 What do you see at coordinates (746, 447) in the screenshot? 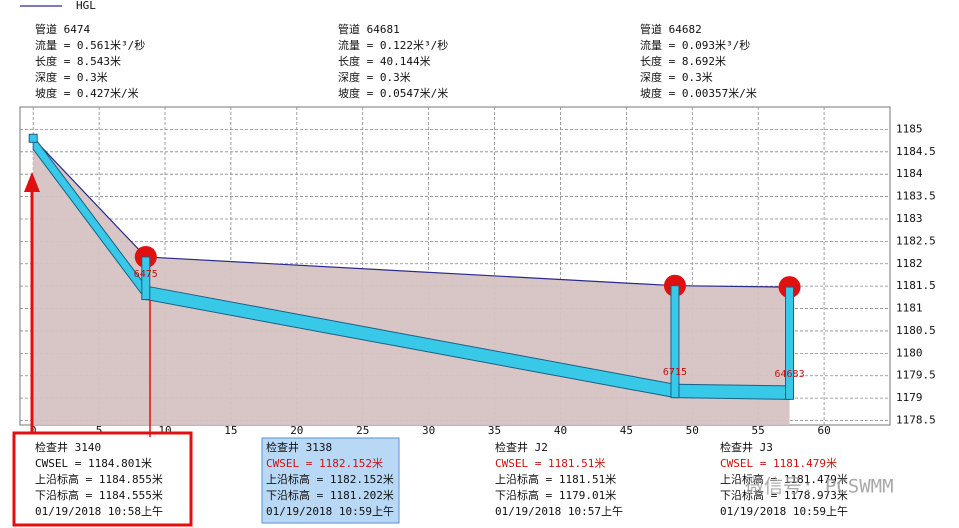
I see `node-info: 检查井 J3` at bounding box center [746, 447].